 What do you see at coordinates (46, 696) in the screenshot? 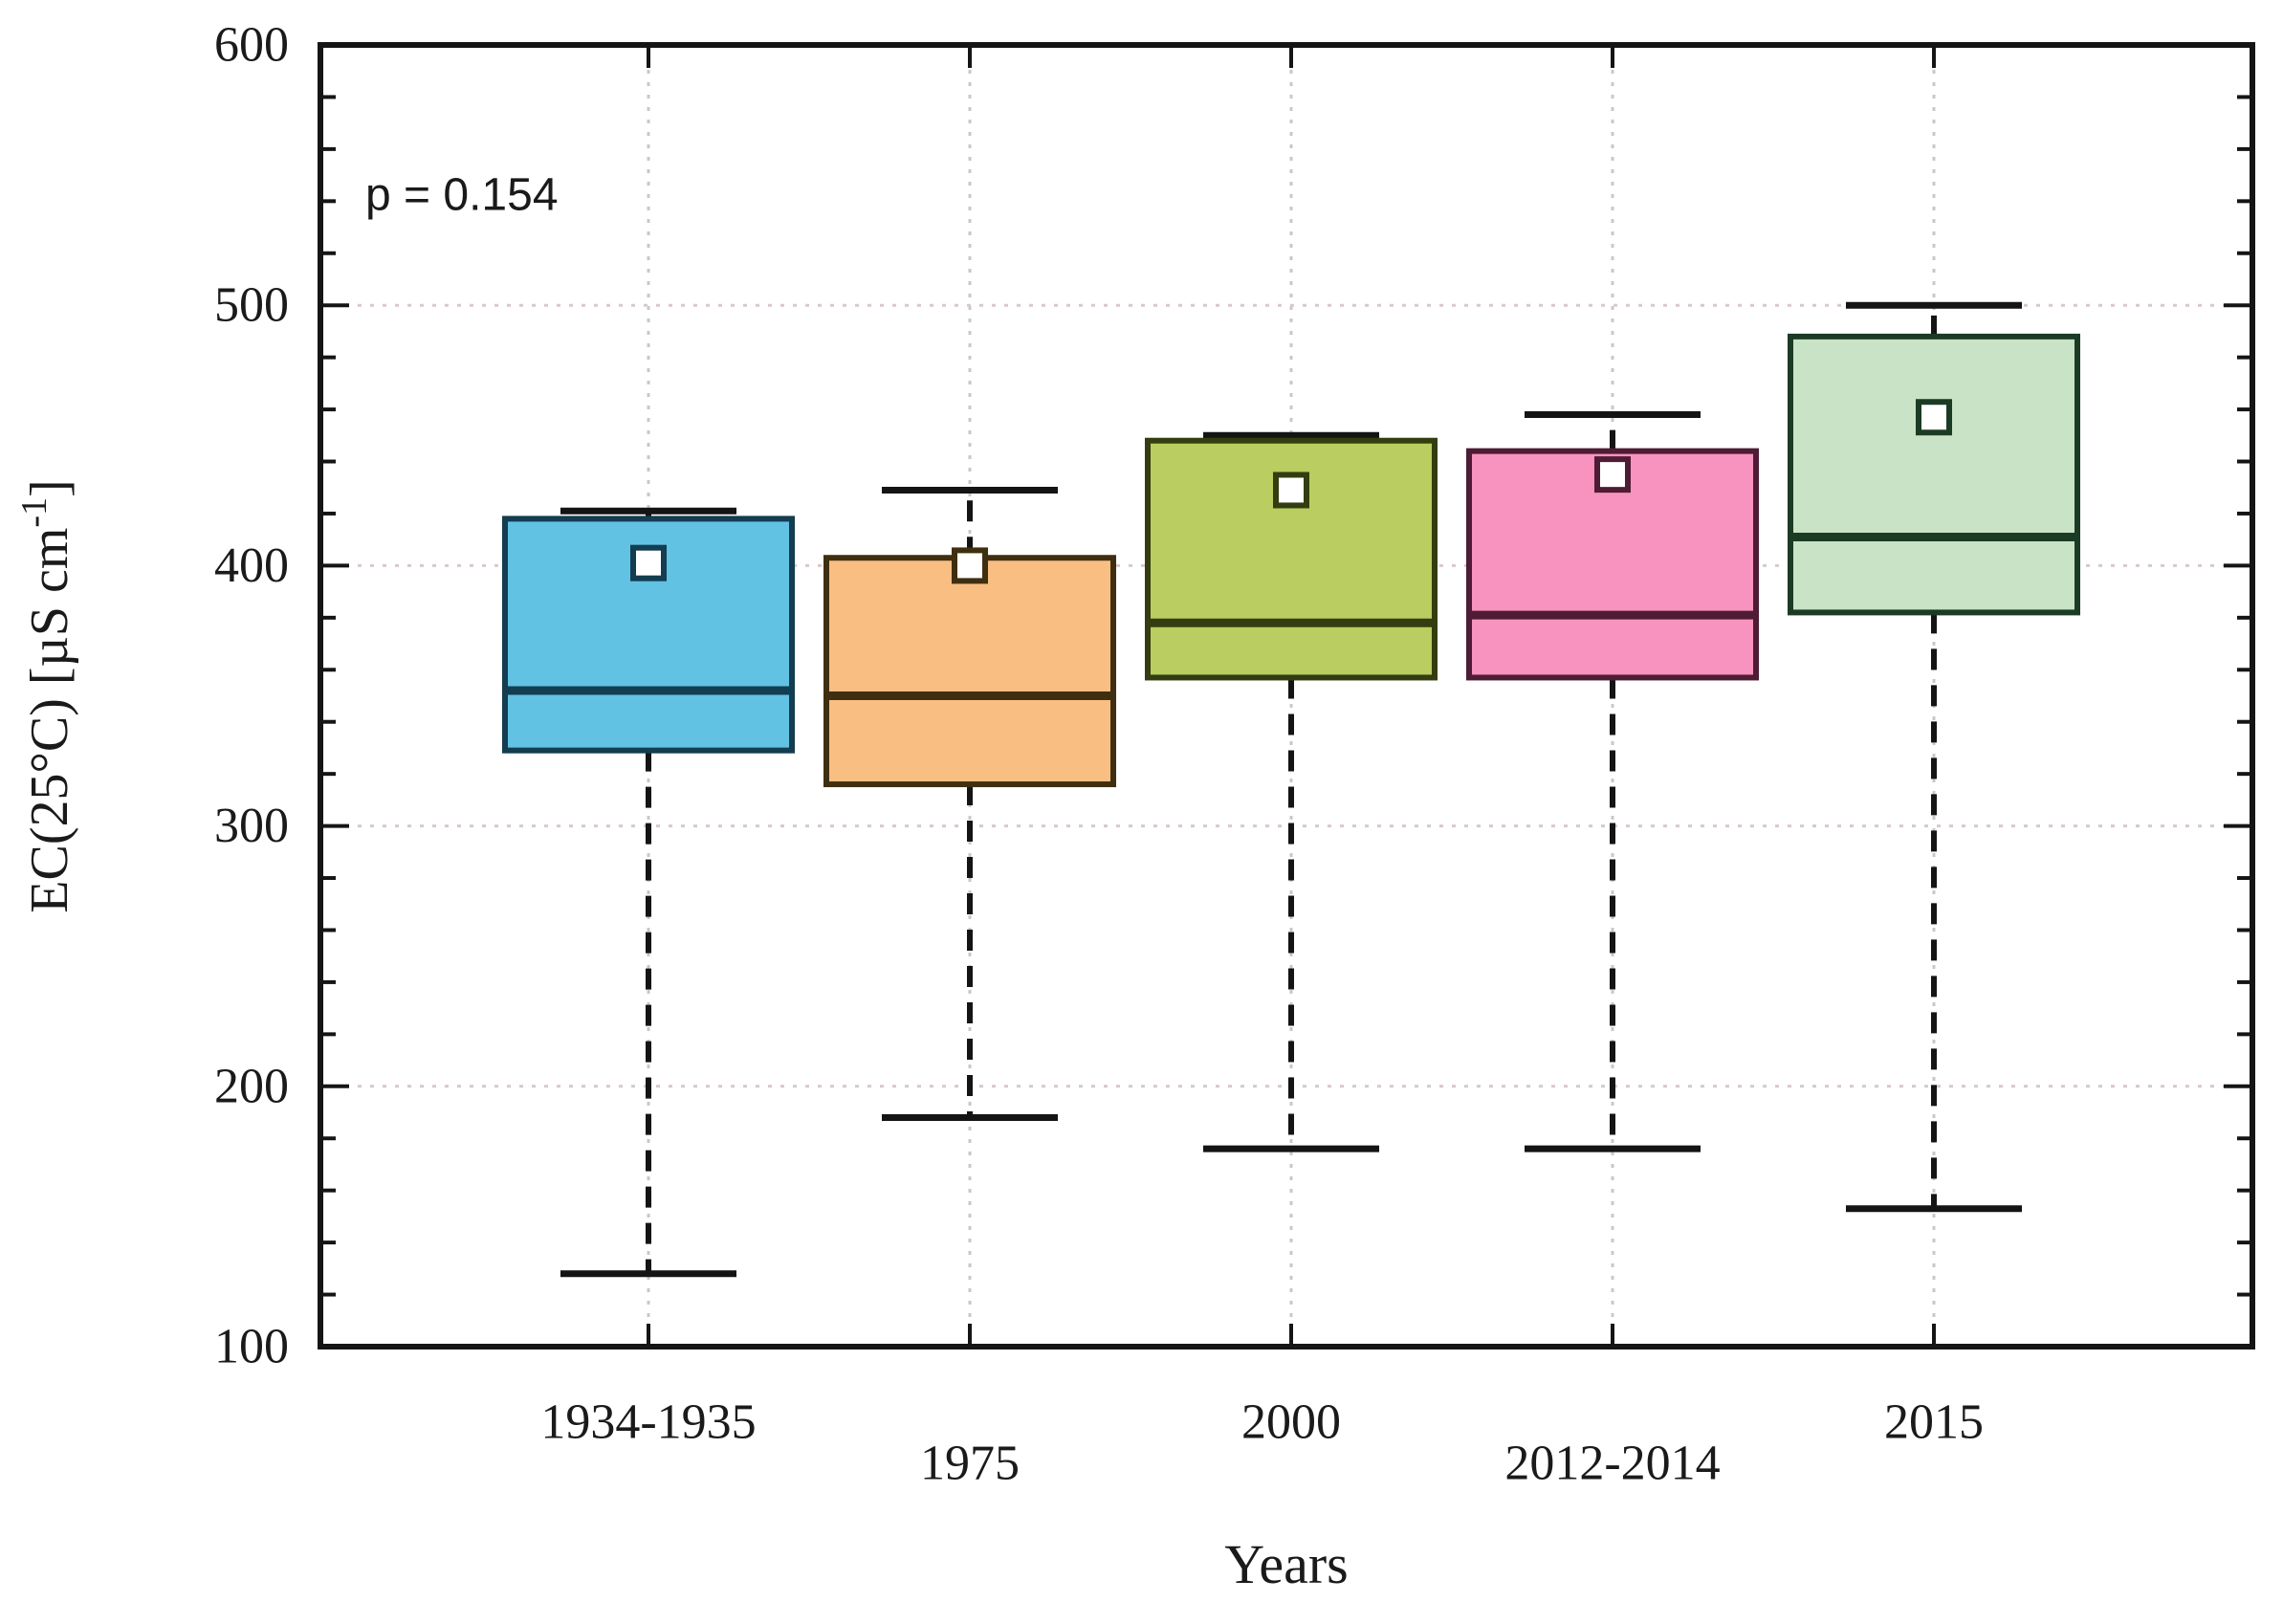
I see `y-axis-label: EC(25°C) [µS cm-1]` at bounding box center [46, 696].